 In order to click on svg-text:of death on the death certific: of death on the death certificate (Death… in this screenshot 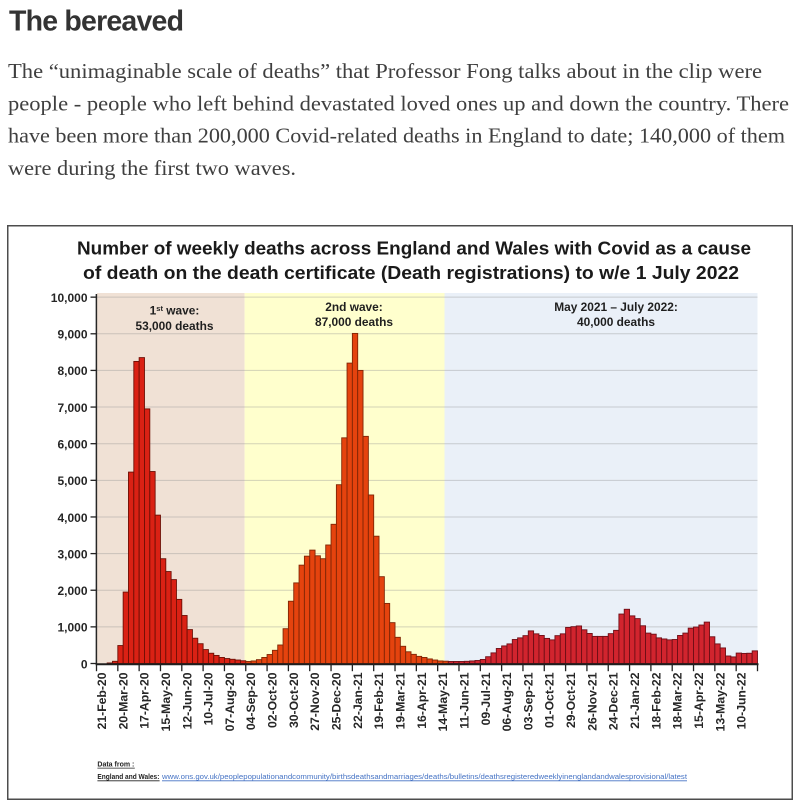, I will do `click(411, 273)`.